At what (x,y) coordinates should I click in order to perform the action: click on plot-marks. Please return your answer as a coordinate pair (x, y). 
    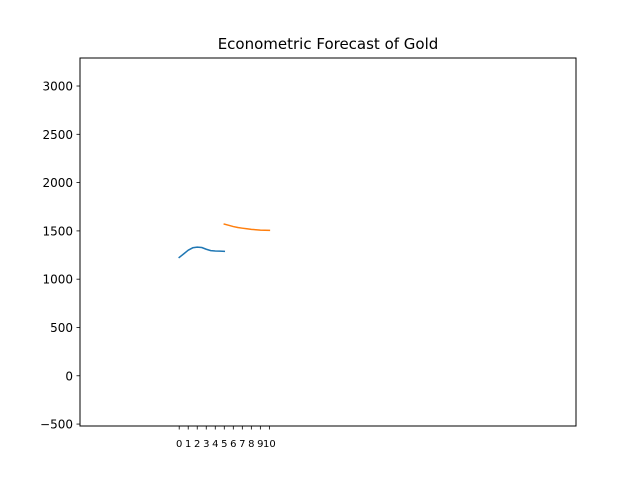
    Looking at the image, I should click on (224, 241).